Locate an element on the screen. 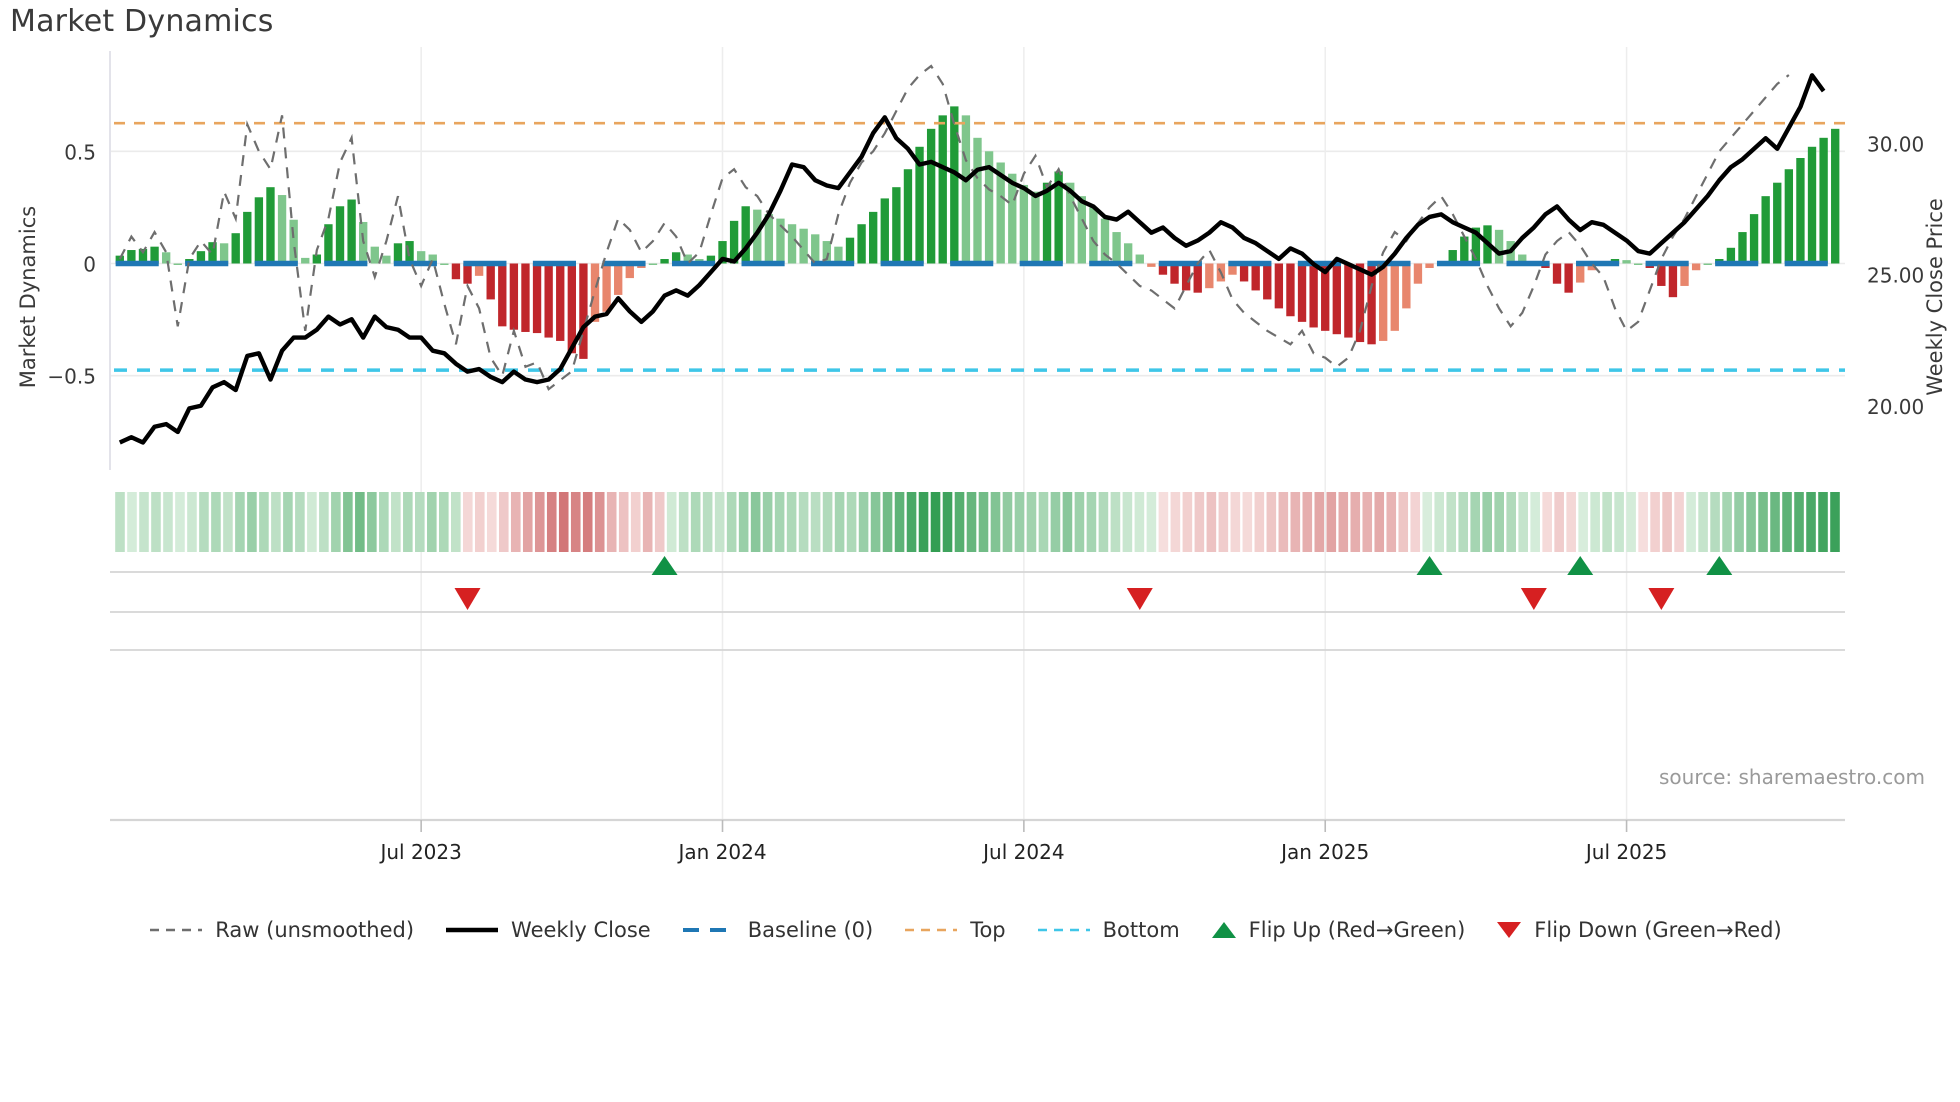 The image size is (1960, 1102). legend-item: Raw (unsmoothed) is located at coordinates (281, 930).